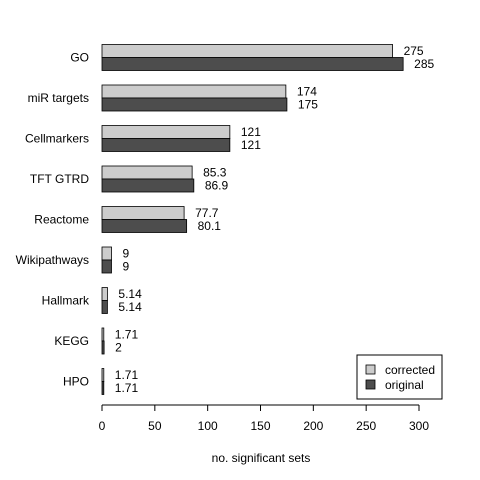  Describe the element at coordinates (414, 51) in the screenshot. I see `value-label-corrected-go: 275` at that location.